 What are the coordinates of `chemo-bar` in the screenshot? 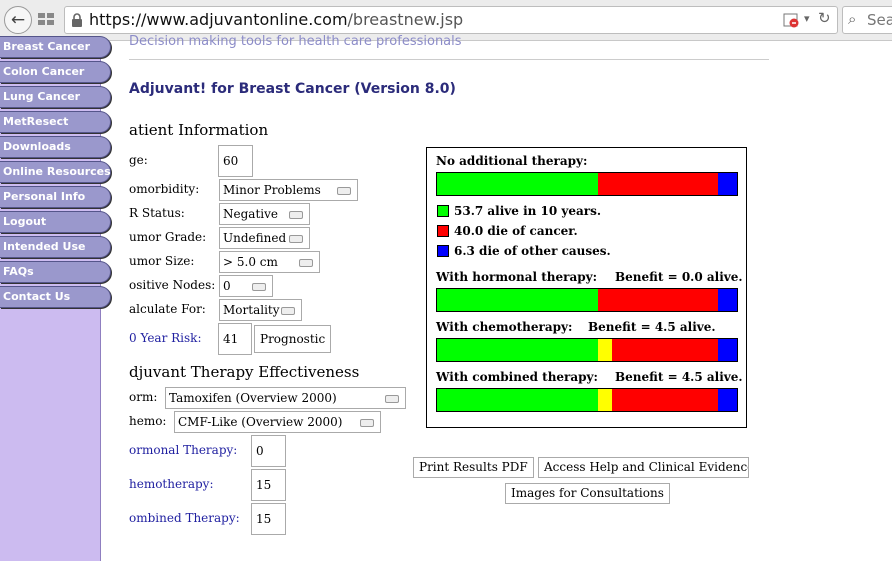 It's located at (587, 350).